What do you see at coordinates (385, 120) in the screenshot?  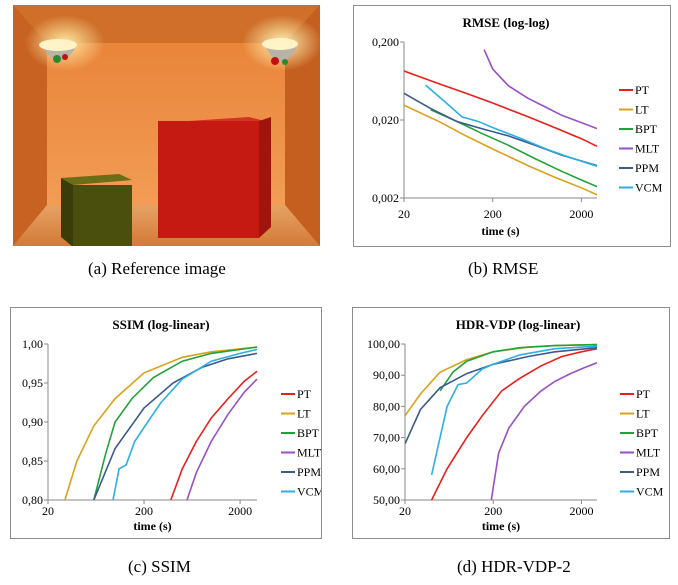 I see `y-tick-label: 0,020` at bounding box center [385, 120].